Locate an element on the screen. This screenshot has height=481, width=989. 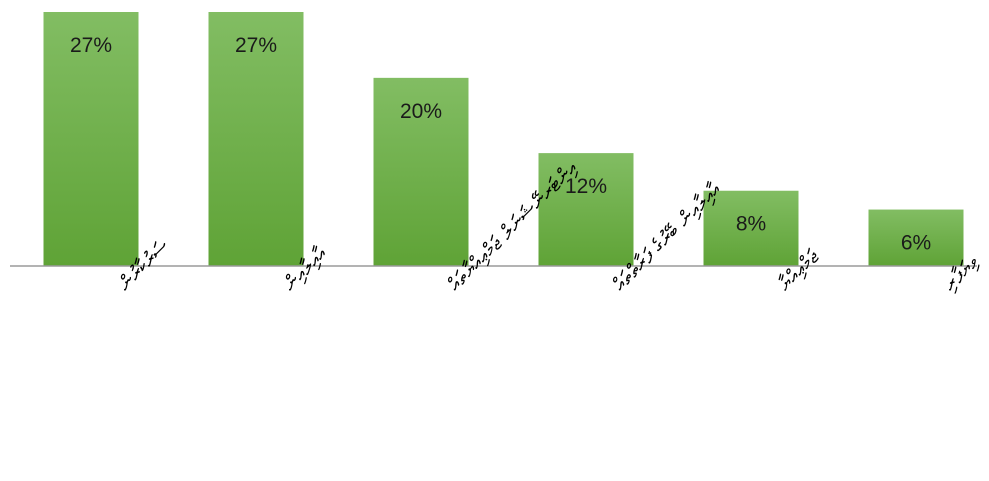
bar-value-label-5: 8% is located at coordinates (751, 224).